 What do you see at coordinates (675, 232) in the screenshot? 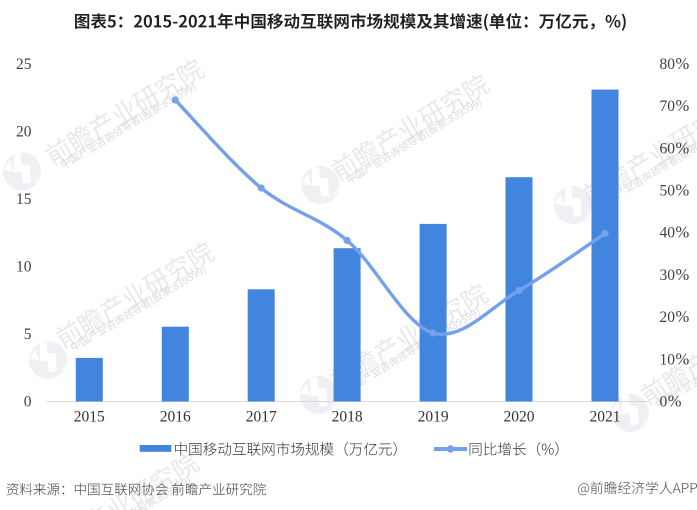
I see `svg-text: 40%` at bounding box center [675, 232].